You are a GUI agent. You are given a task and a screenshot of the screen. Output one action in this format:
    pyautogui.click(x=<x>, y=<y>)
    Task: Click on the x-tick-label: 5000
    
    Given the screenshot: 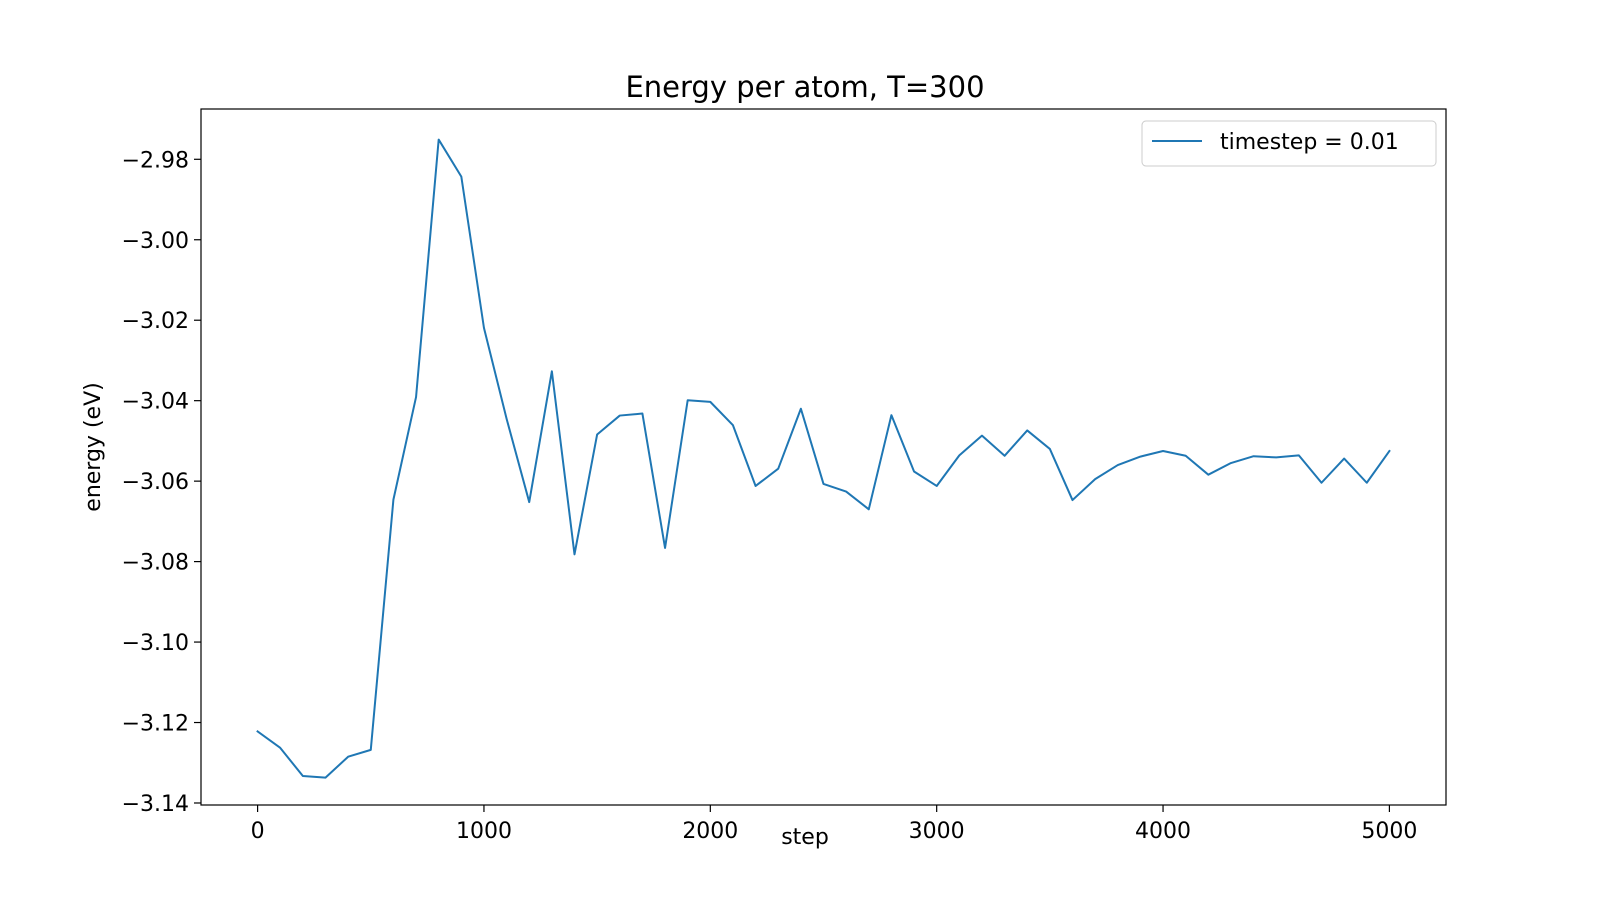 What is the action you would take?
    pyautogui.click(x=1389, y=831)
    